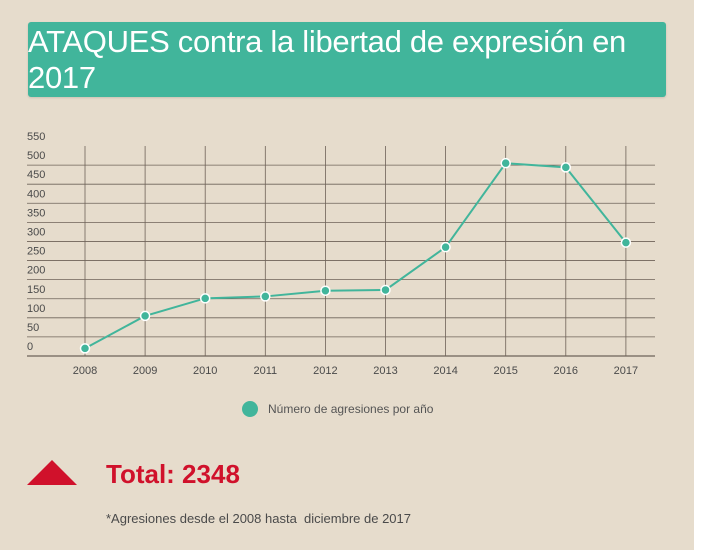 The image size is (701, 550). I want to click on y-tick-label: 400, so click(36, 194).